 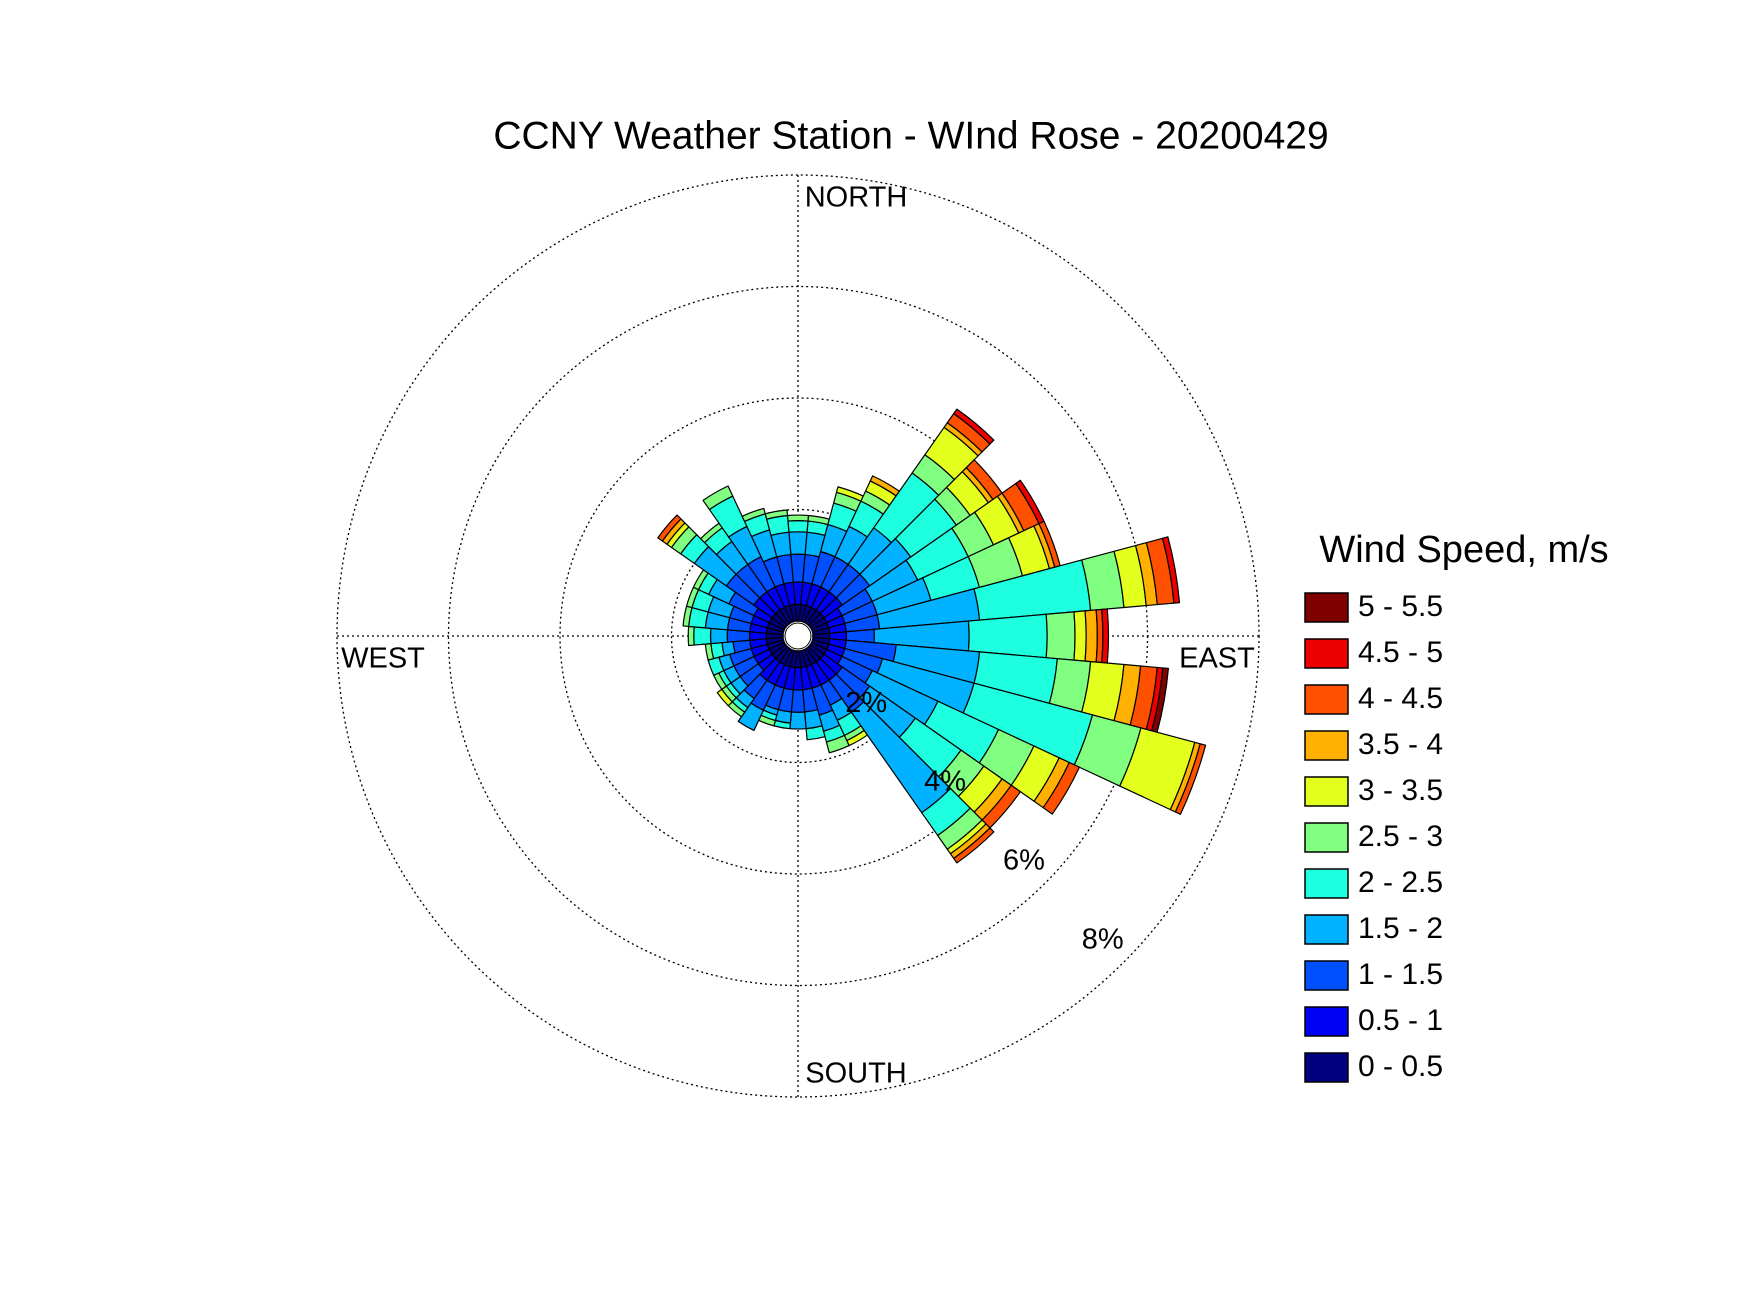 I want to click on legend-label: 2.5 - 3, so click(x=1400, y=836).